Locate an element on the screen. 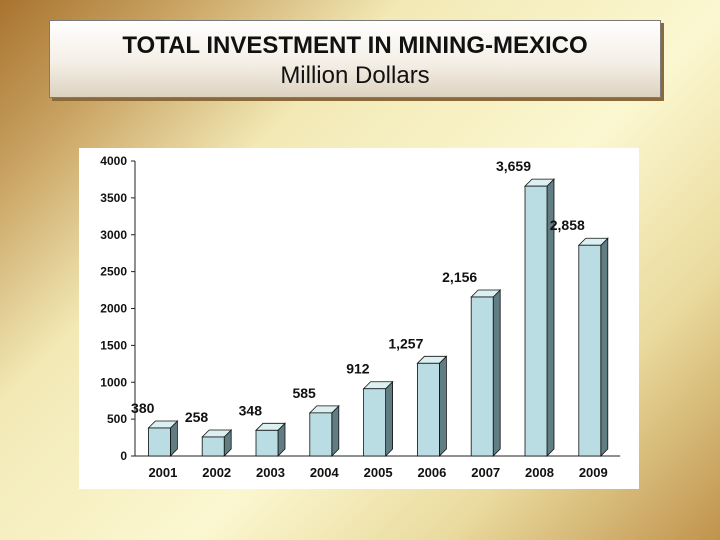 The width and height of the screenshot is (720, 540). value-label: 1,257 is located at coordinates (405, 343).